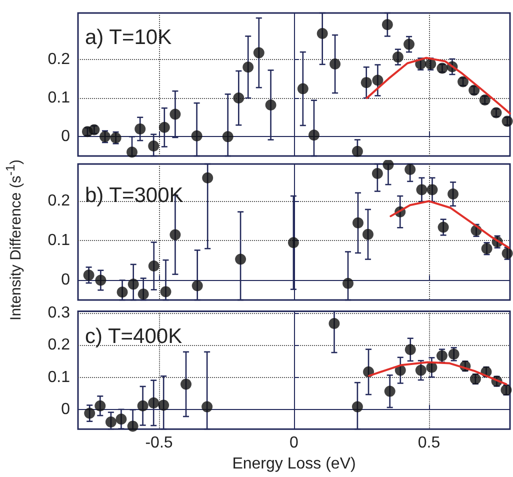  What do you see at coordinates (294, 464) in the screenshot?
I see `x-axis-title: Energy Loss (eV)` at bounding box center [294, 464].